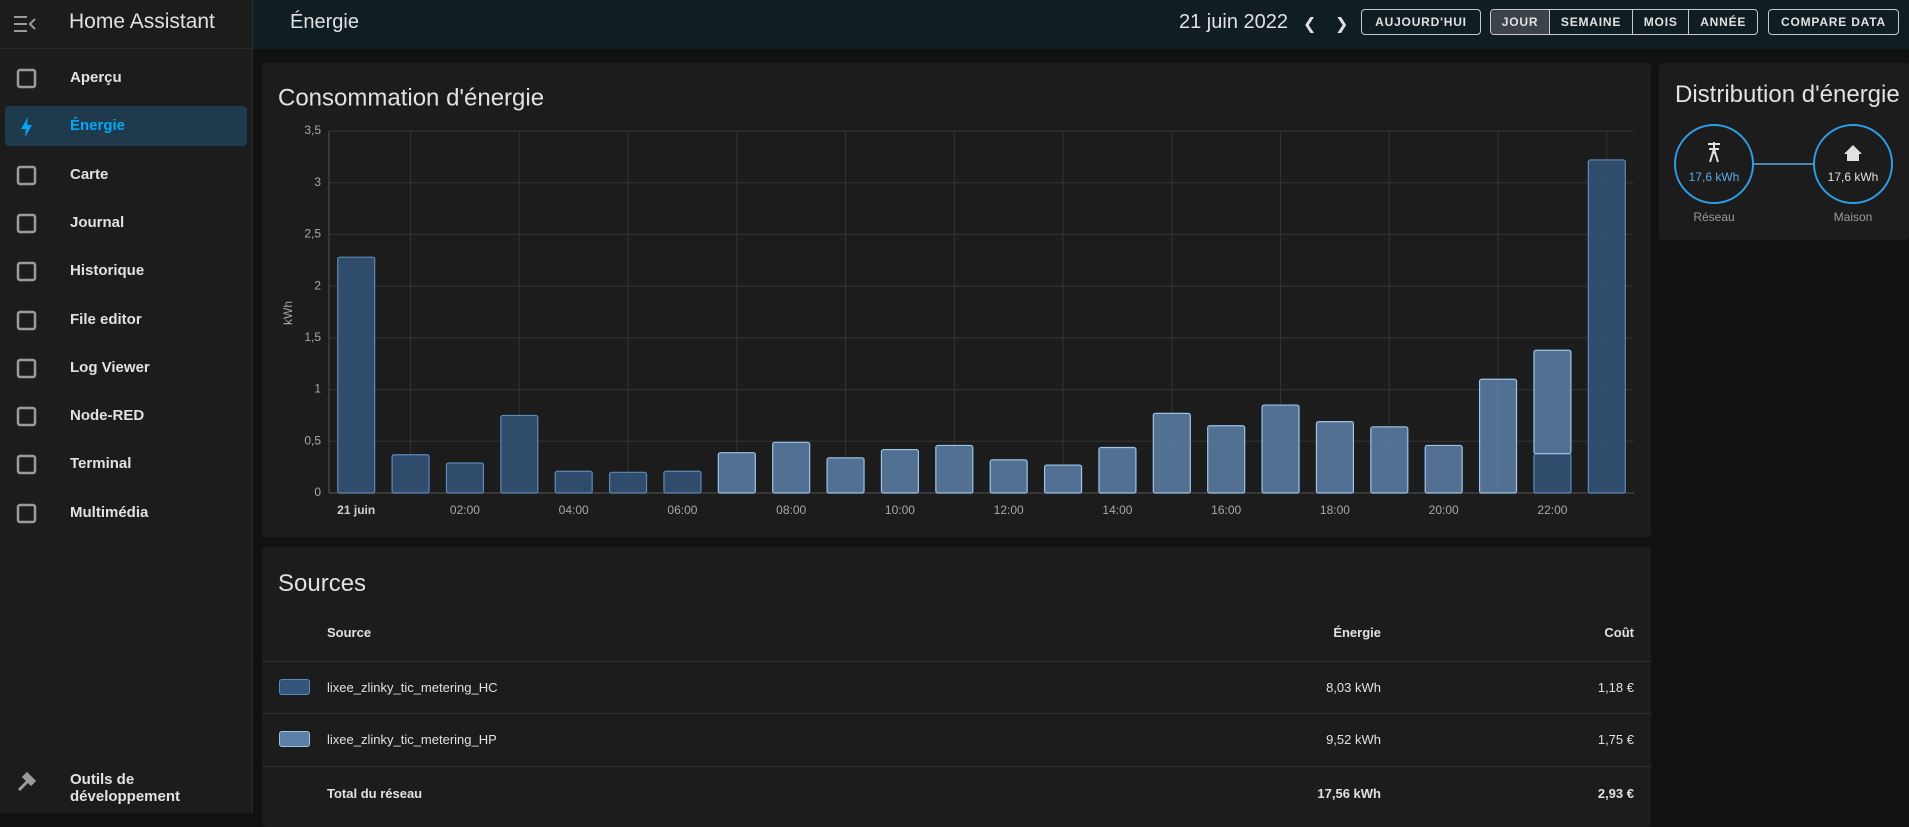  Describe the element at coordinates (109, 512) in the screenshot. I see `sidebar-label: Multimédia` at that location.